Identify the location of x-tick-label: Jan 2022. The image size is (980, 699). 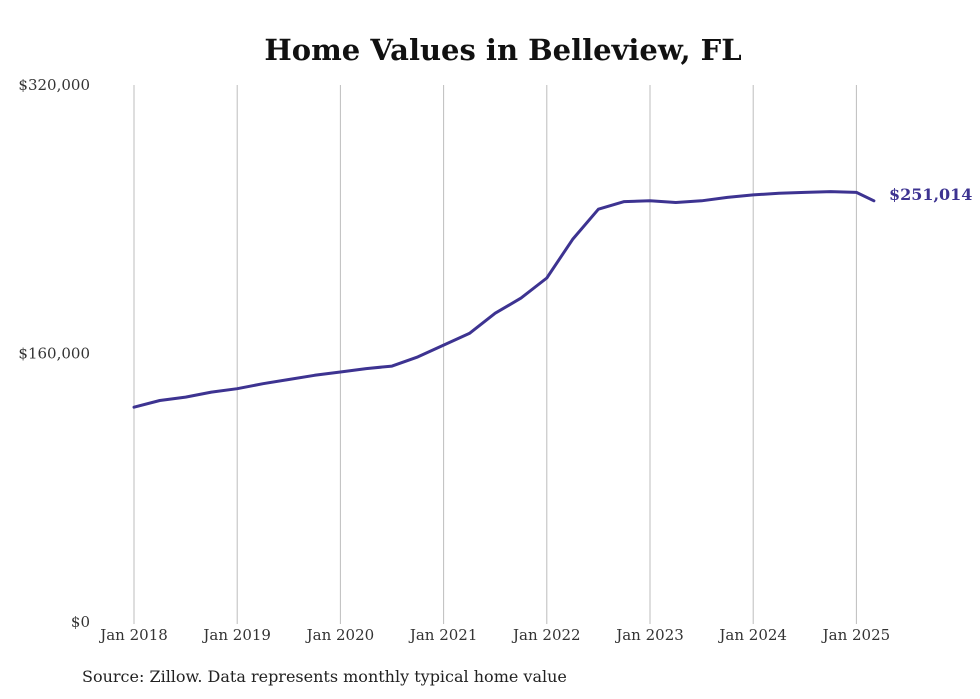
(546, 635).